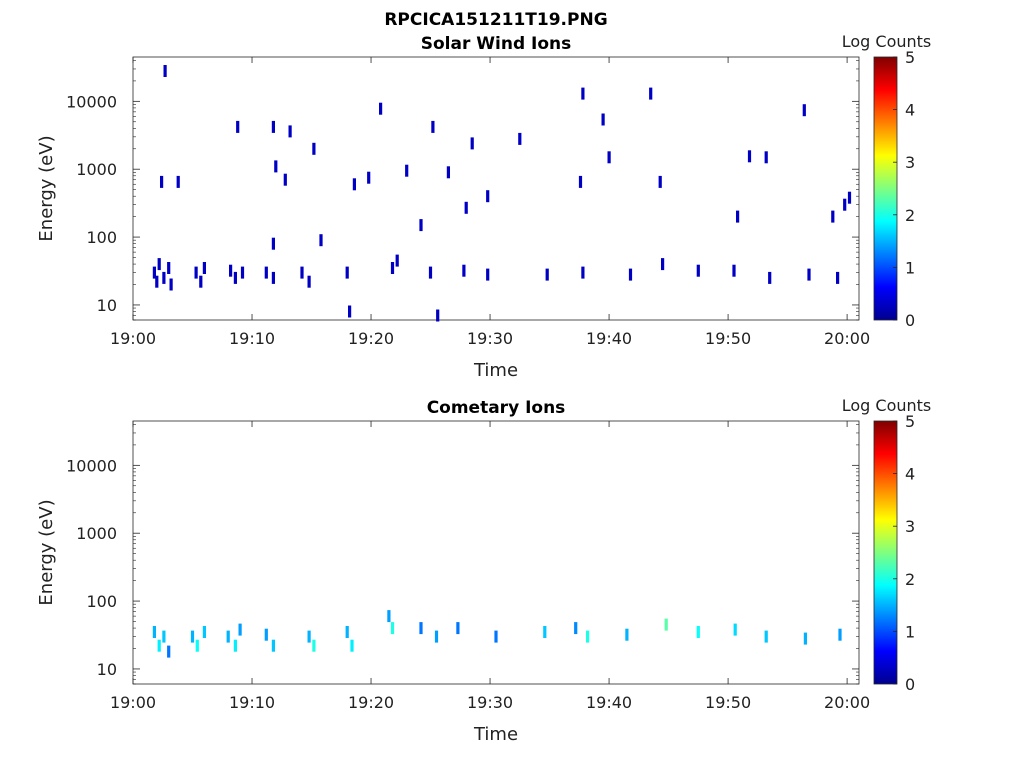 Image resolution: width=1024 pixels, height=768 pixels. Describe the element at coordinates (910, 267) in the screenshot. I see `colorbar-tick-label: 1` at that location.